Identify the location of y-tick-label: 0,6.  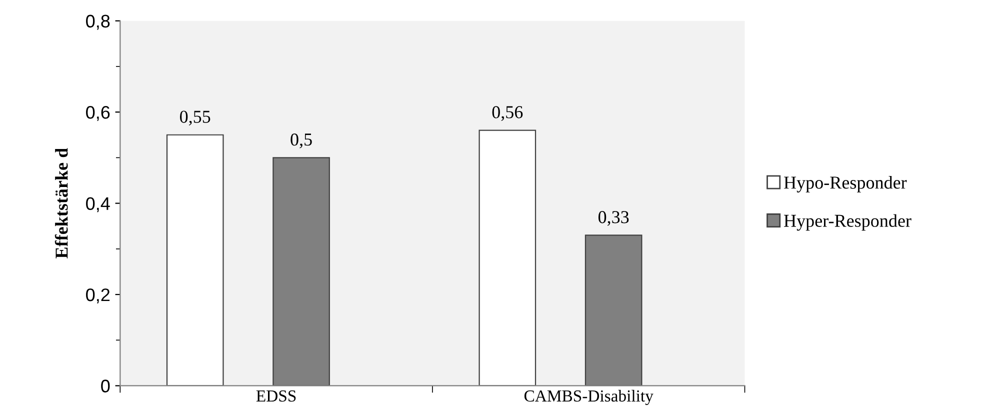
(98, 113).